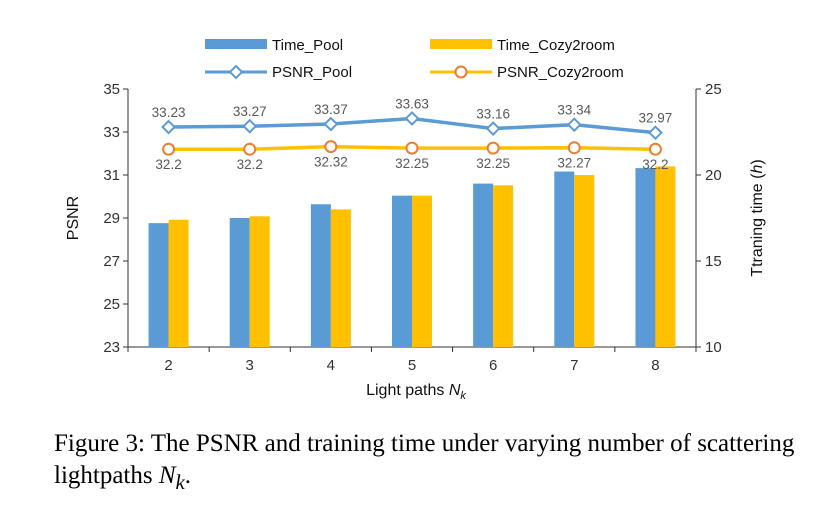 Image resolution: width=824 pixels, height=527 pixels. Describe the element at coordinates (713, 261) in the screenshot. I see `y-right-tick-label: 15` at that location.